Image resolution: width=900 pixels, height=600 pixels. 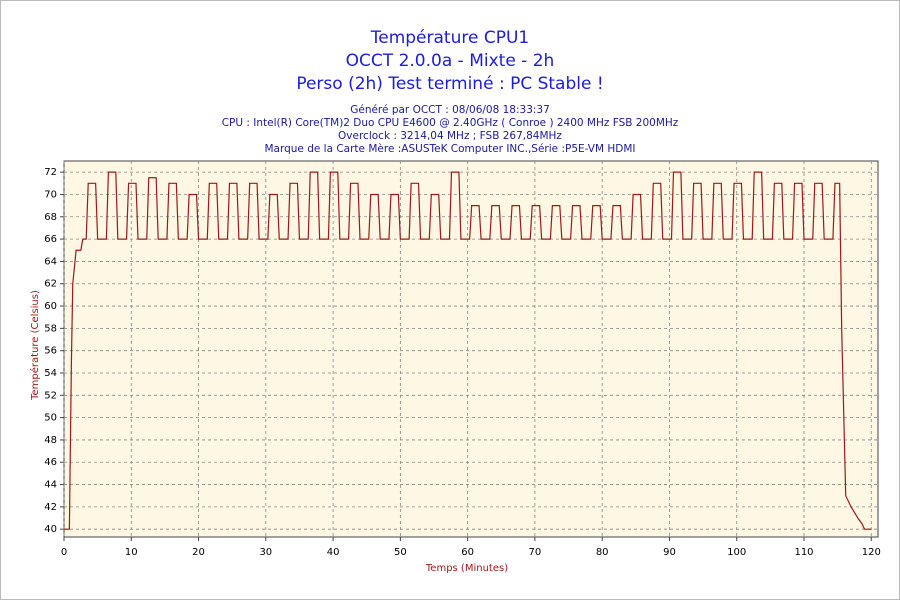 I want to click on x-tick-label: 30, so click(x=265, y=552).